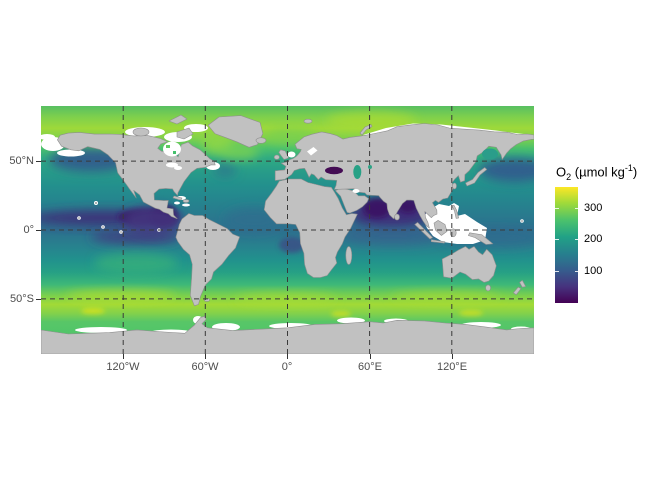 This screenshot has height=480, width=672. Describe the element at coordinates (593, 207) in the screenshot. I see `colorbar-label-300: 300` at that location.